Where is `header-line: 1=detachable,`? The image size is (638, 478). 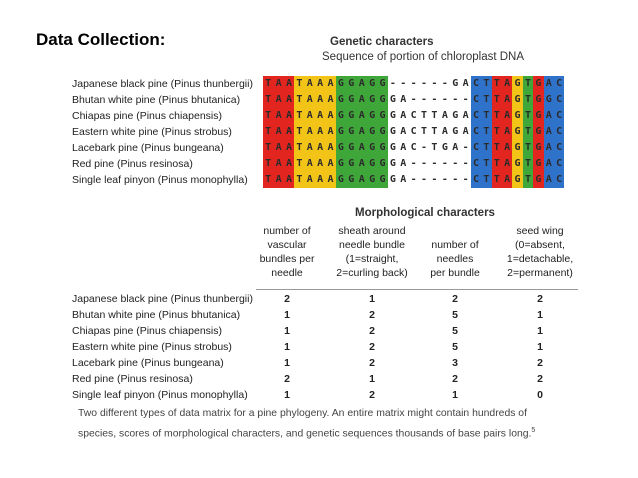
header-line: 1=detachable, is located at coordinates (540, 259).